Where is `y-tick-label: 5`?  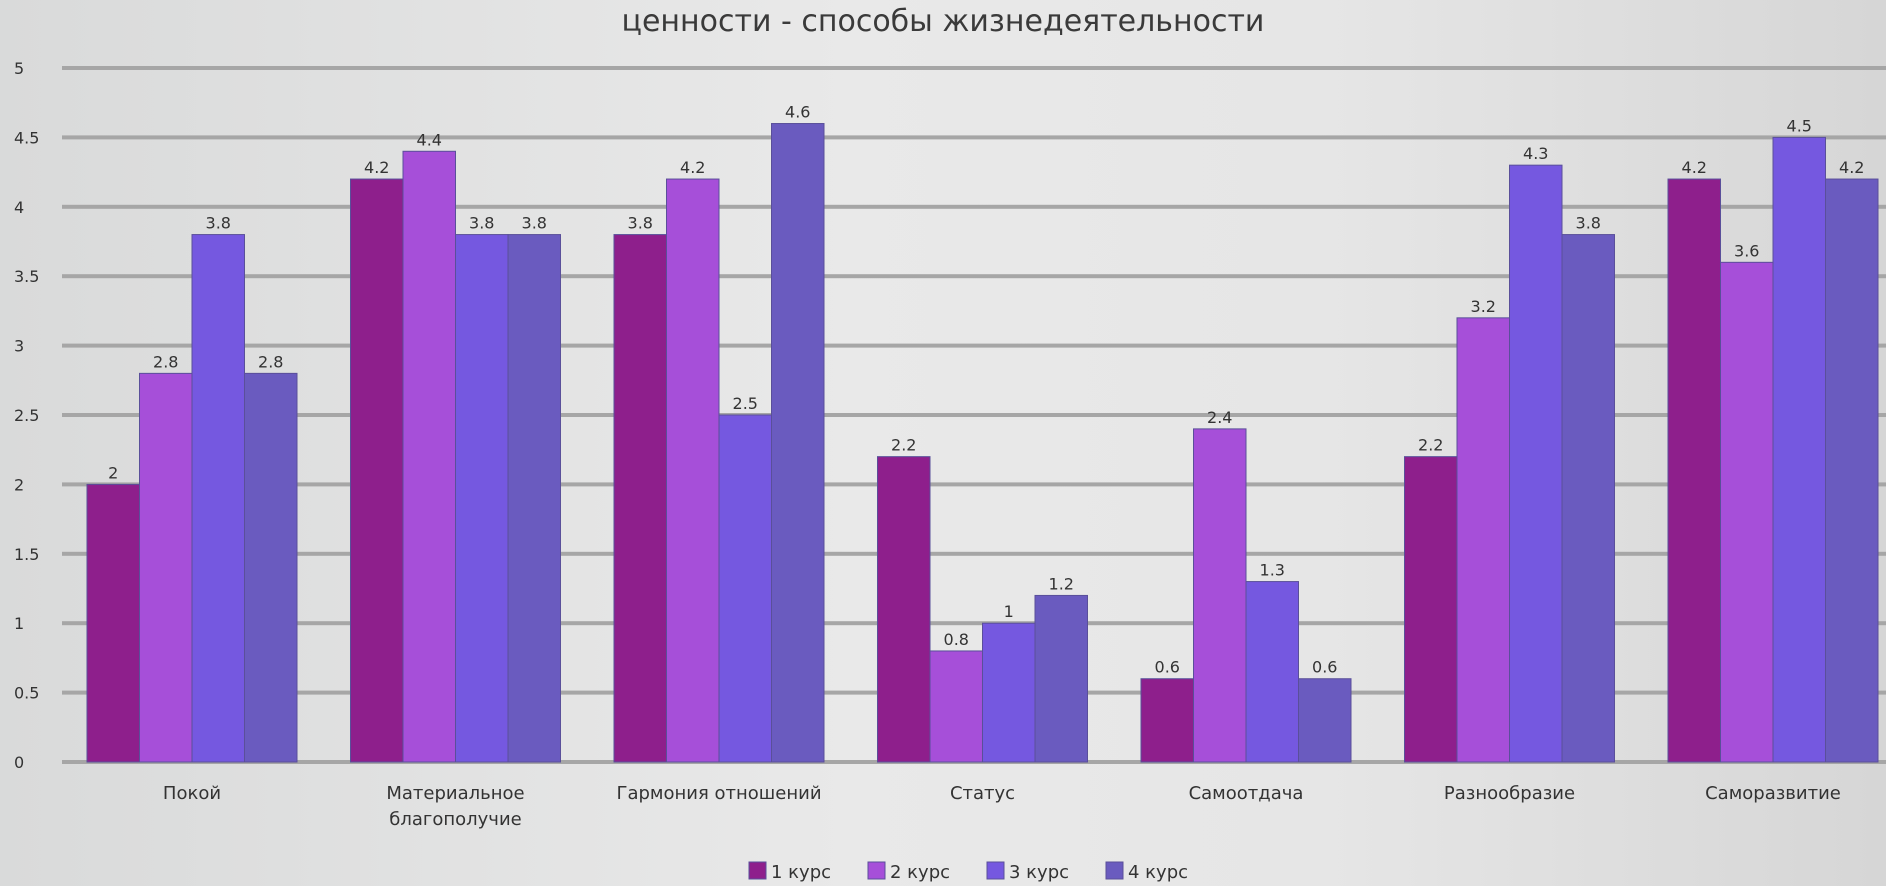 y-tick-label: 5 is located at coordinates (19, 68).